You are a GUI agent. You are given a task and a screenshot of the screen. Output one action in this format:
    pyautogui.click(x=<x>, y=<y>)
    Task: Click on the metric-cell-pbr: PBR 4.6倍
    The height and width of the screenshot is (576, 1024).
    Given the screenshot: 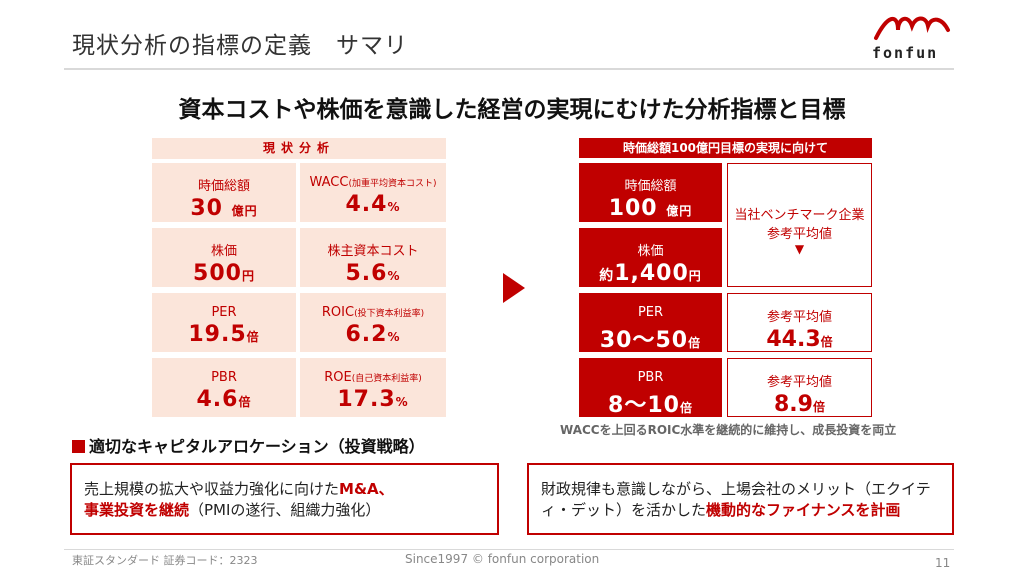 What is the action you would take?
    pyautogui.click(x=224, y=387)
    